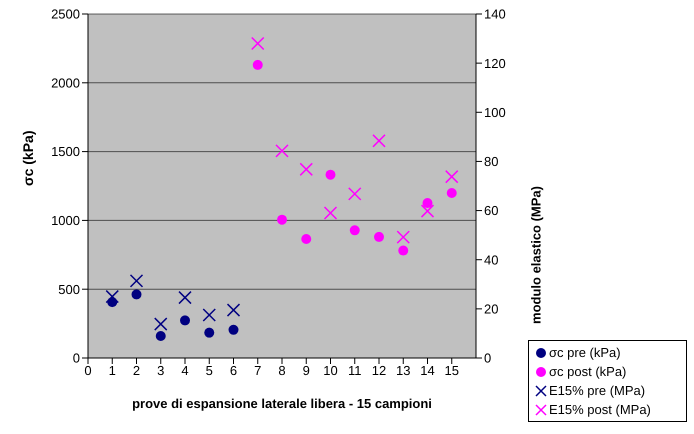 This screenshot has width=694, height=434. What do you see at coordinates (379, 370) in the screenshot?
I see `x-tick-label: 12` at bounding box center [379, 370].